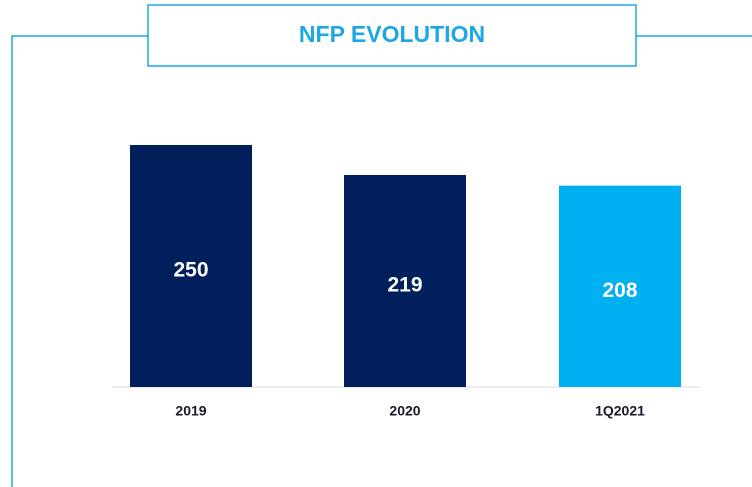 This screenshot has height=487, width=752. Describe the element at coordinates (190, 270) in the screenshot. I see `value-label: 250` at that location.